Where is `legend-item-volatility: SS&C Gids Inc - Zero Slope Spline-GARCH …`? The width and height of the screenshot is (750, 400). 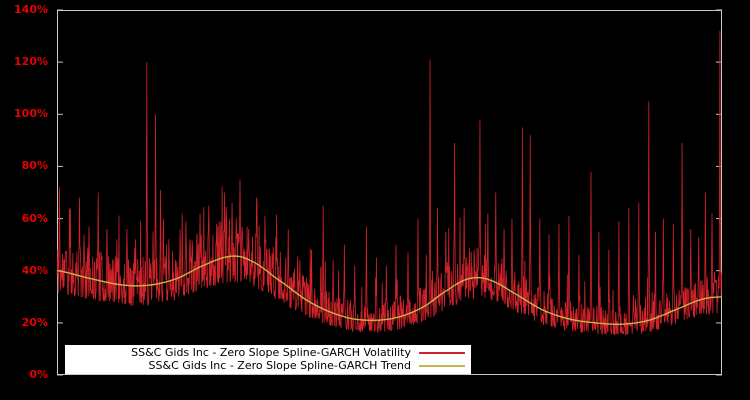
legend-item-volatility: SS&C Gids Inc - Zero Slope Spline-GARCH … is located at coordinates (268, 352).